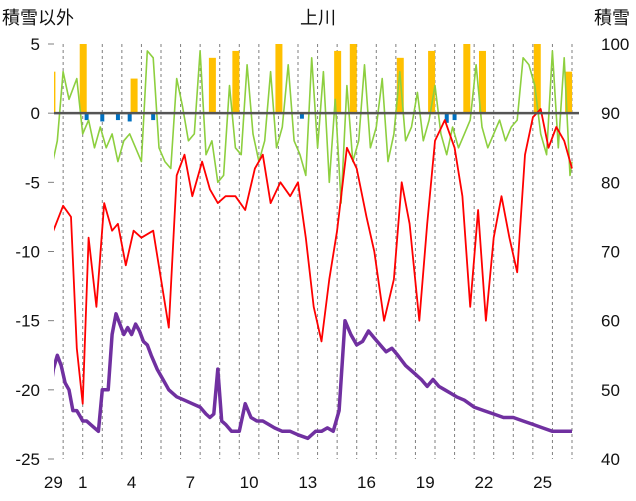 The width and height of the screenshot is (636, 501). Describe the element at coordinates (35, 44) in the screenshot. I see `y-tick-label-left: 5` at that location.